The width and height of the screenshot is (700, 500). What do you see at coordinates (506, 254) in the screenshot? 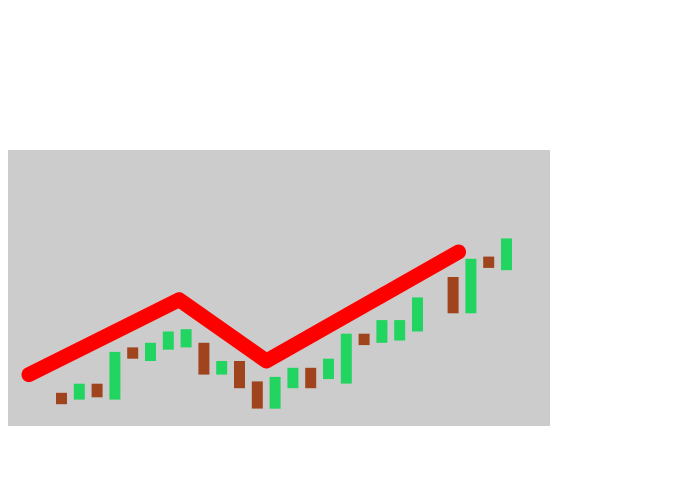
I see `candle-26-up` at bounding box center [506, 254].